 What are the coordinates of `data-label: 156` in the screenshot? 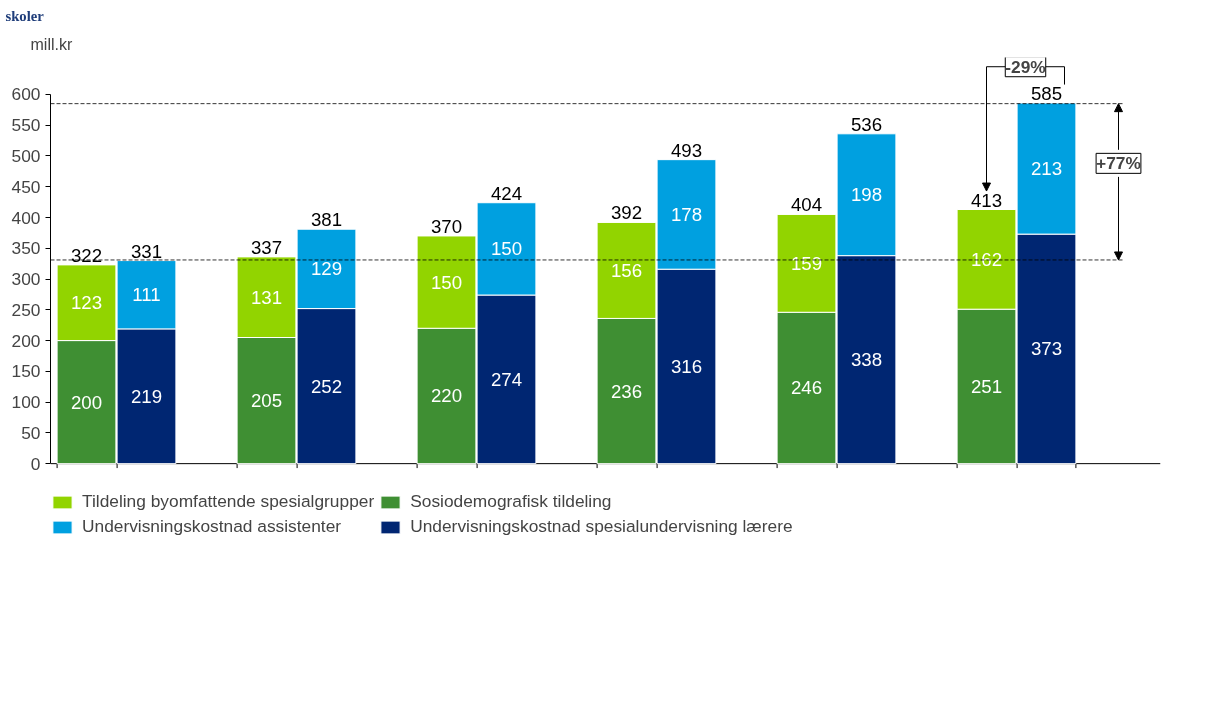 It's located at (626, 270).